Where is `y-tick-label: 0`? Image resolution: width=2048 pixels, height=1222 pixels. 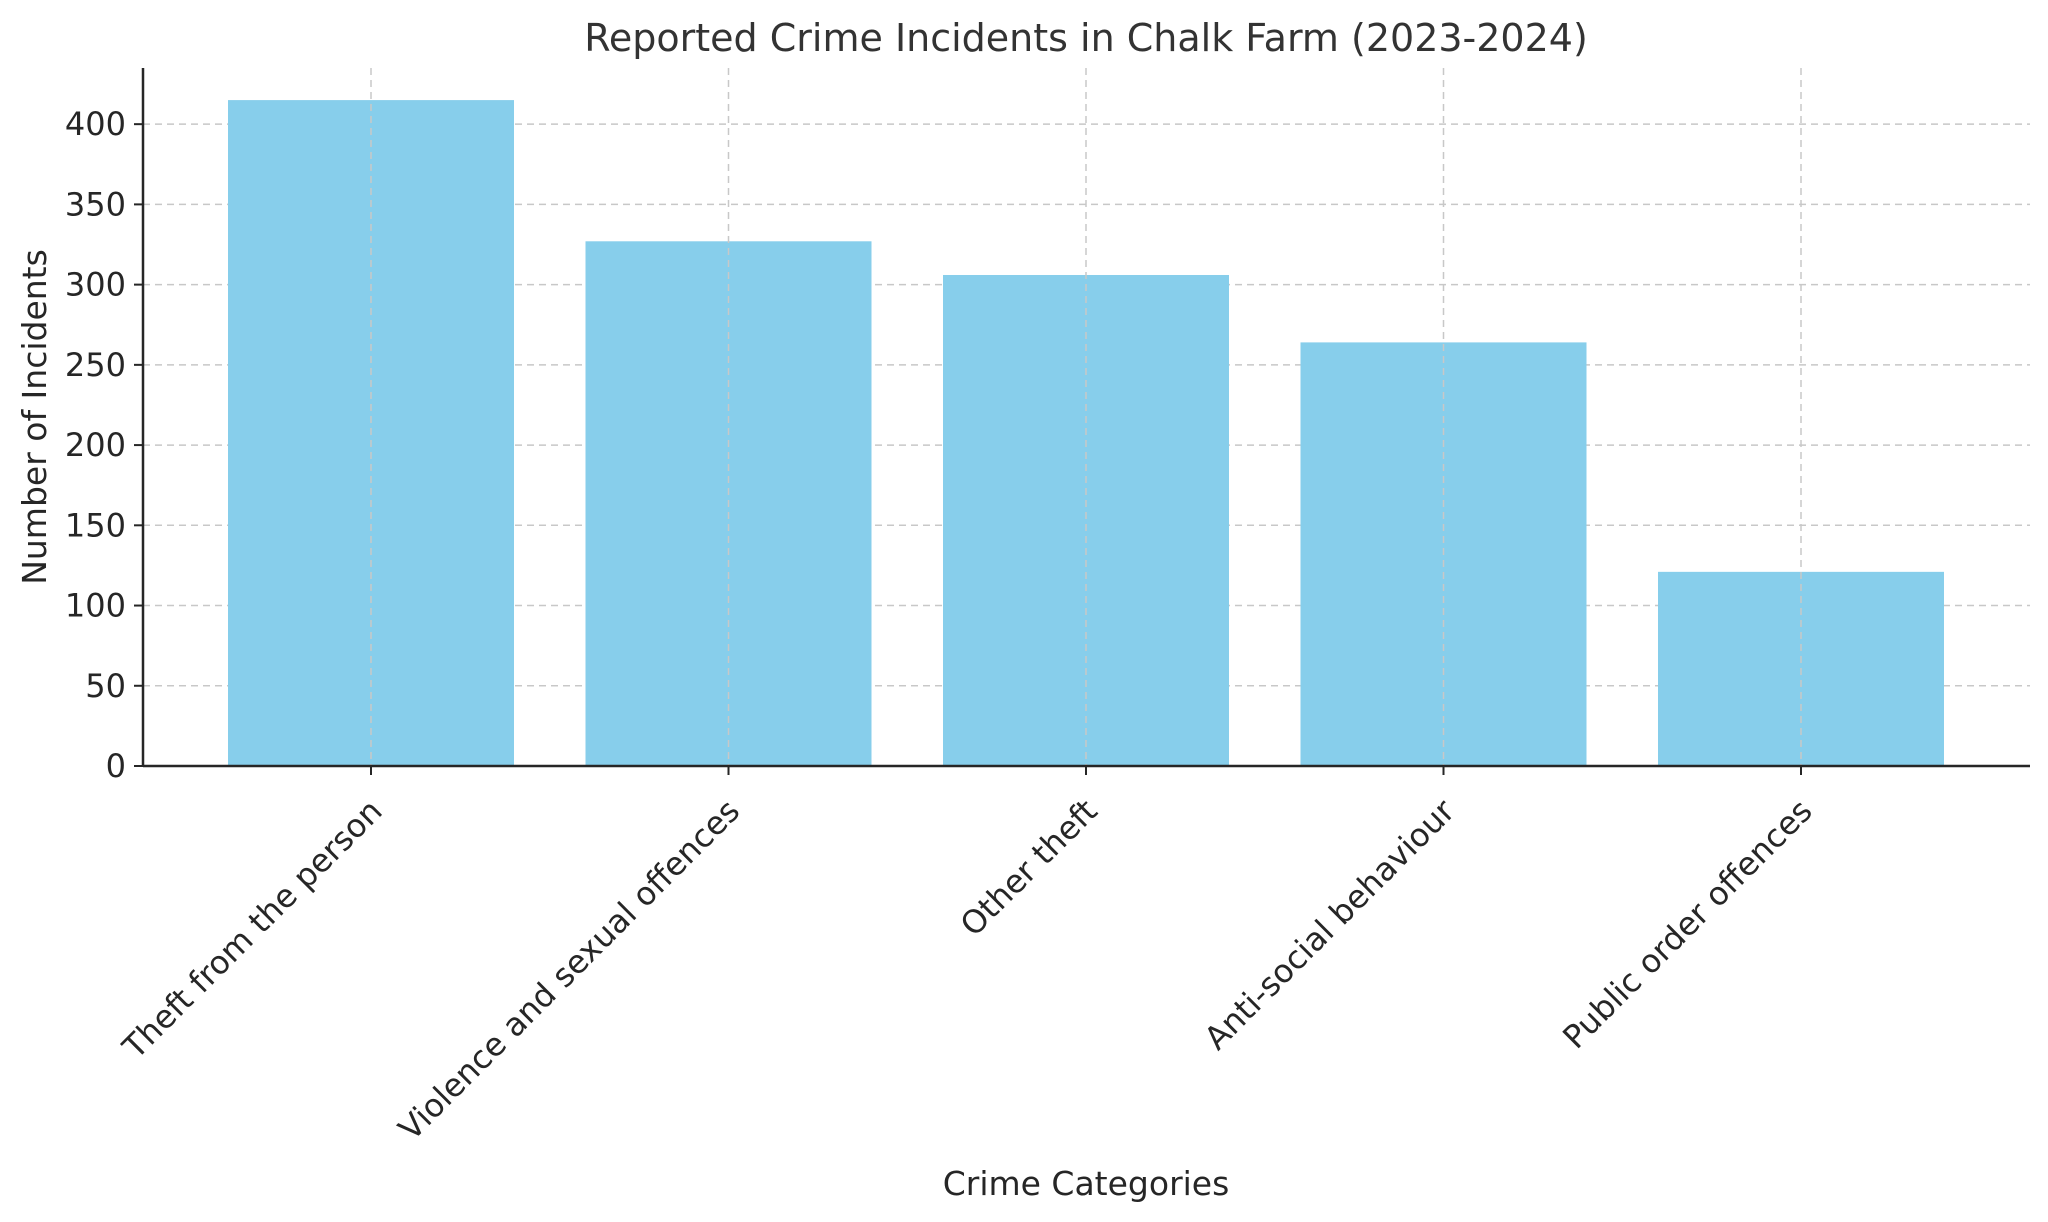 y-tick-label: 0 is located at coordinates (116, 766).